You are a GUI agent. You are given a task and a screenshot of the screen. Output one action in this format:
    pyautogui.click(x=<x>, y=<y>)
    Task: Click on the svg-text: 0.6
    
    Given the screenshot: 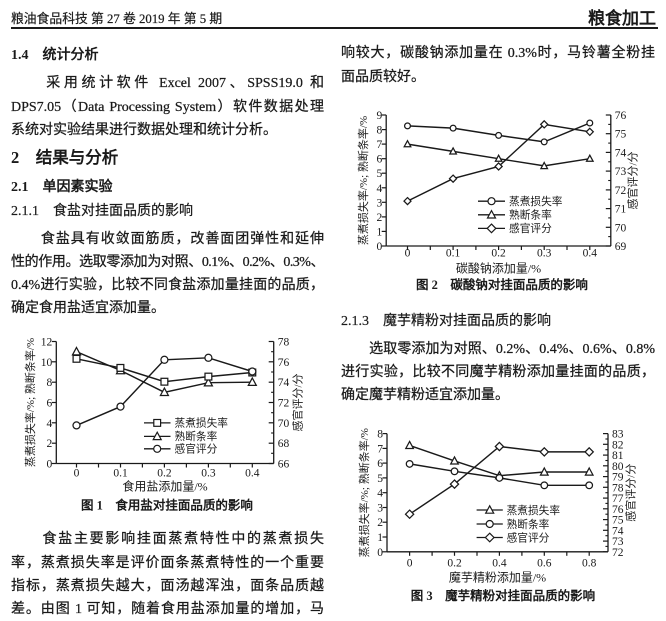 What is the action you would take?
    pyautogui.click(x=544, y=563)
    